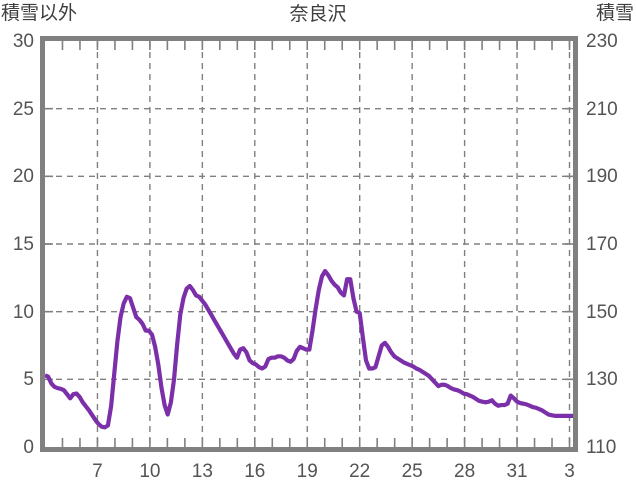 The height and width of the screenshot is (501, 636). I want to click on x-tick-7: 7, so click(97, 471).